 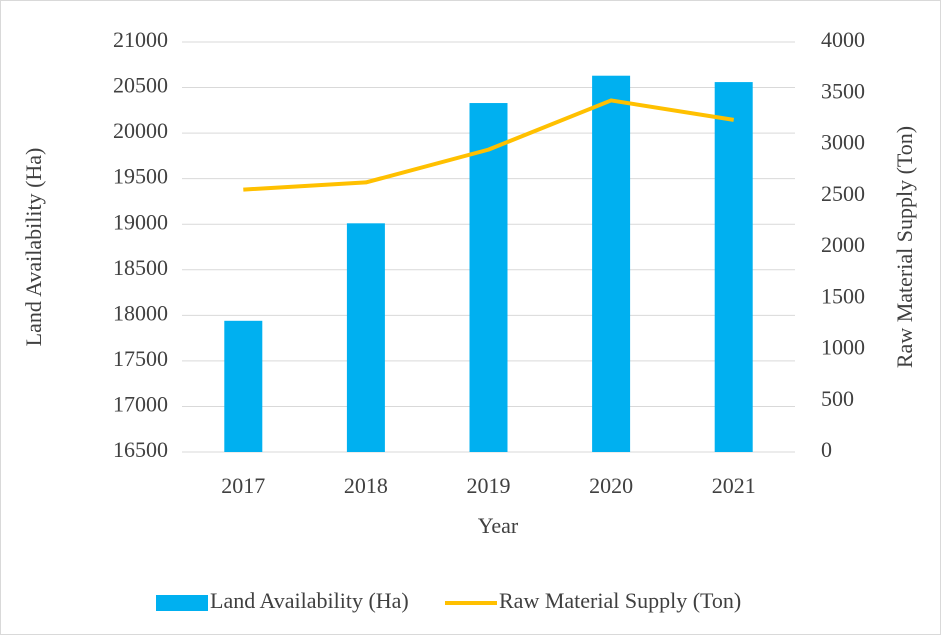 What do you see at coordinates (140, 358) in the screenshot?
I see `y-tick-label: 17500` at bounding box center [140, 358].